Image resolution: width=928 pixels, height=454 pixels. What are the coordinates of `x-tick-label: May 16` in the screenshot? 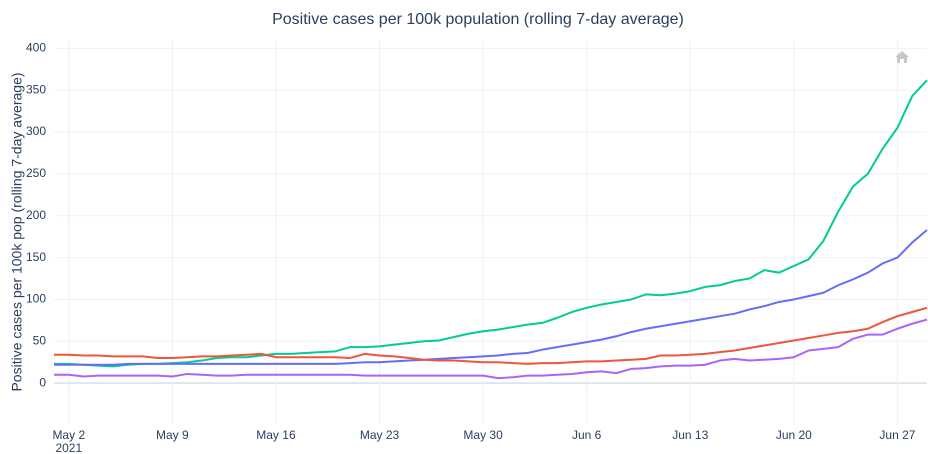 It's located at (276, 435).